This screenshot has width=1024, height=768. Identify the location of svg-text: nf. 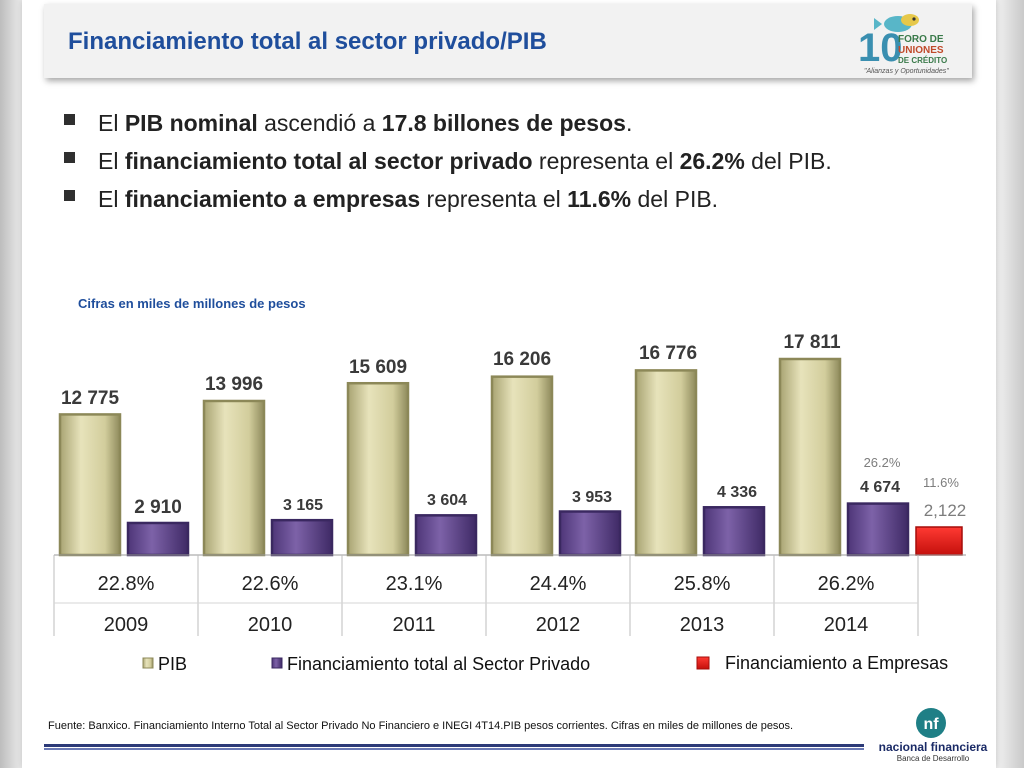
(931, 724).